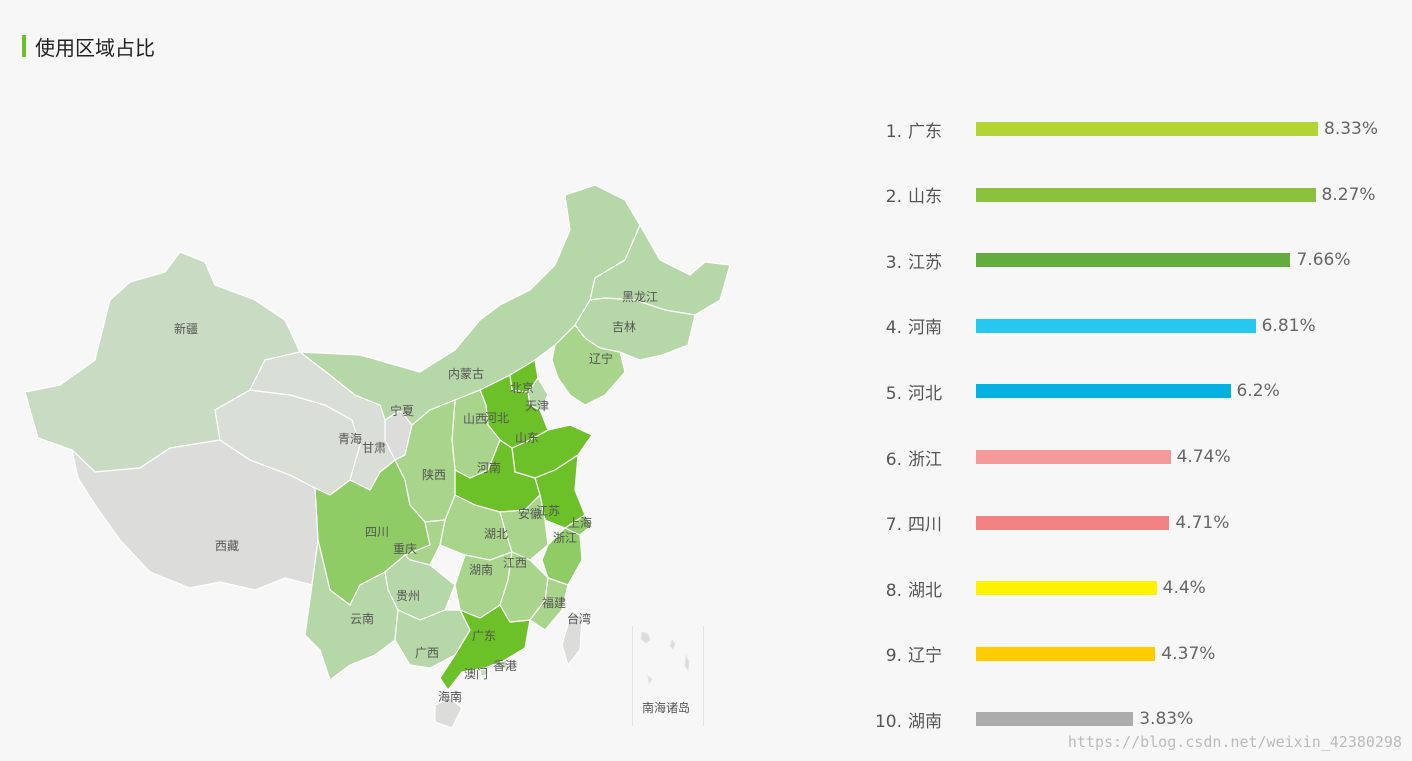 Image resolution: width=1412 pixels, height=761 pixels. I want to click on bar-value-label: 8.27%, so click(1348, 194).